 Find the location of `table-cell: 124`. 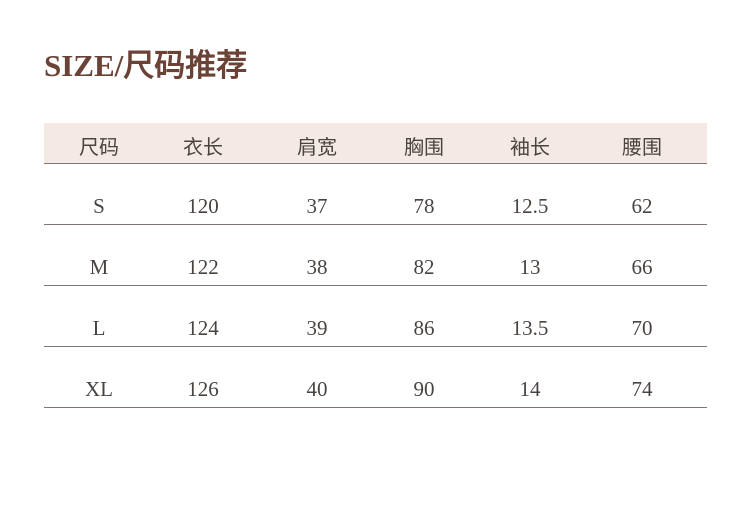

table-cell: 124 is located at coordinates (203, 328).